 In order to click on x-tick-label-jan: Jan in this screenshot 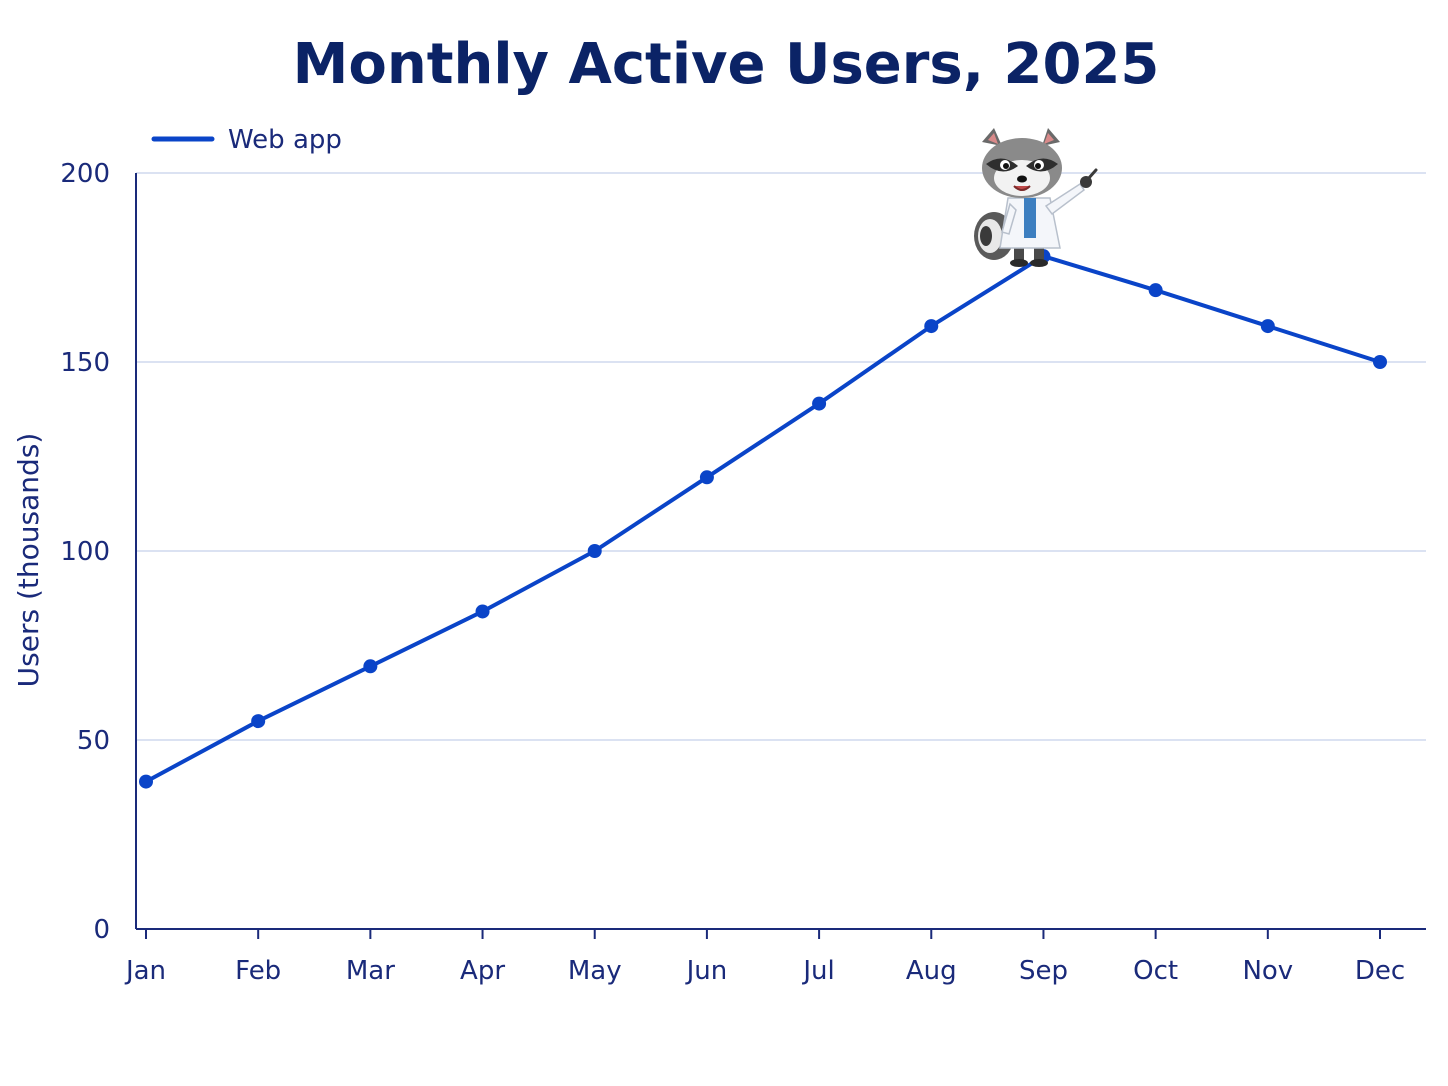, I will do `click(145, 971)`.